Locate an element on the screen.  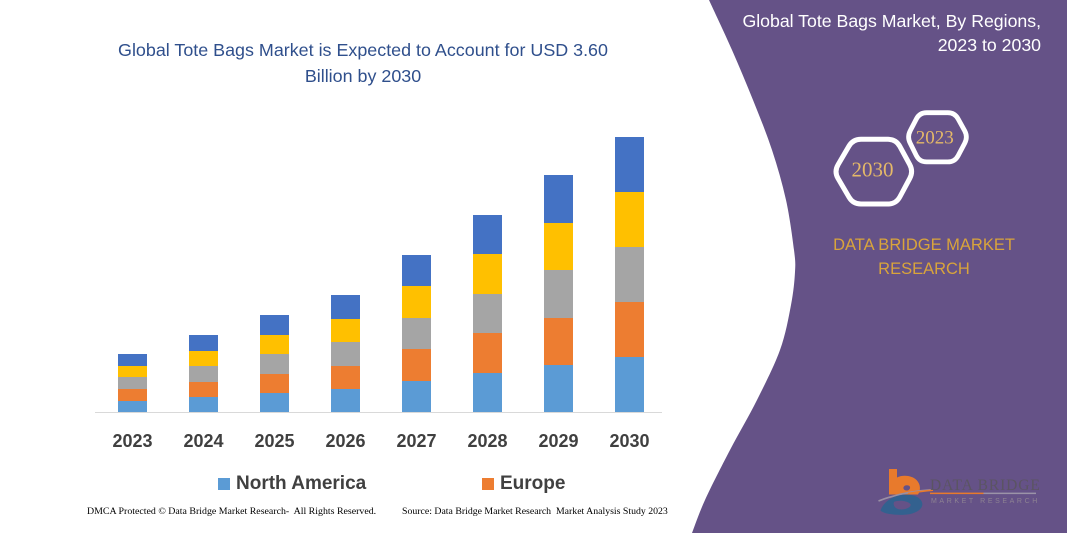
svg-text: MARKET RESEARCH is located at coordinates (985, 501).